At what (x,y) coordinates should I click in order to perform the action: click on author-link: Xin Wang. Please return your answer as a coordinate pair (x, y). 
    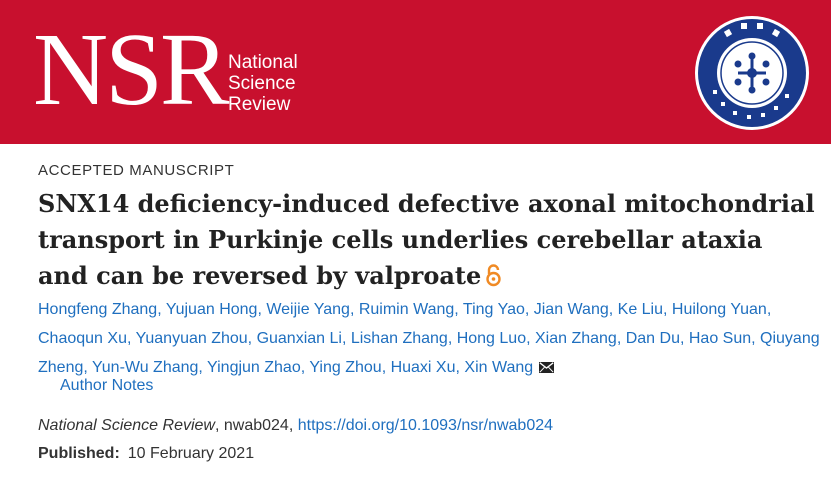
    Looking at the image, I should click on (499, 367).